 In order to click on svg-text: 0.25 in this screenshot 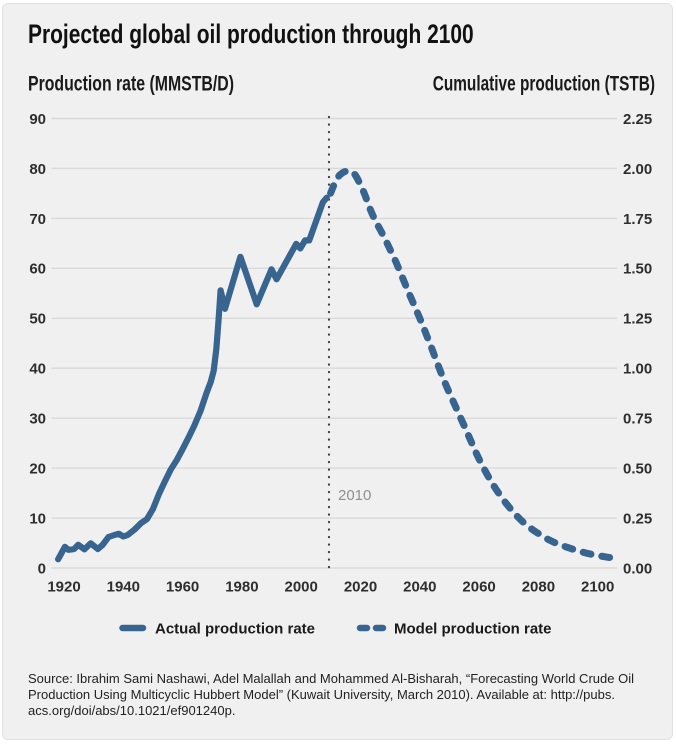, I will do `click(637, 519)`.